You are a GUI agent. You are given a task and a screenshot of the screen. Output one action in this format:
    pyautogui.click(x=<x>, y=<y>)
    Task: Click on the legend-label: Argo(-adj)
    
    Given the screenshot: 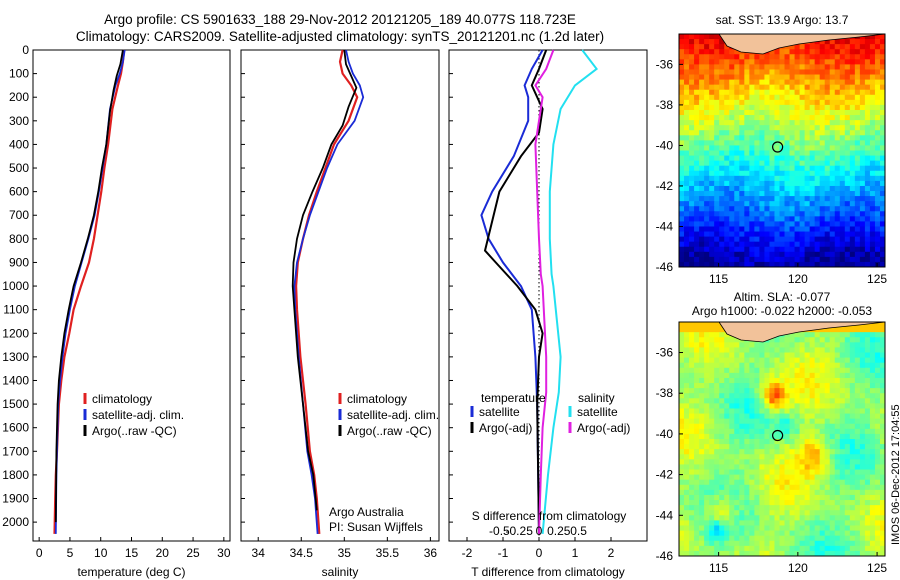 What is the action you would take?
    pyautogui.click(x=505, y=428)
    